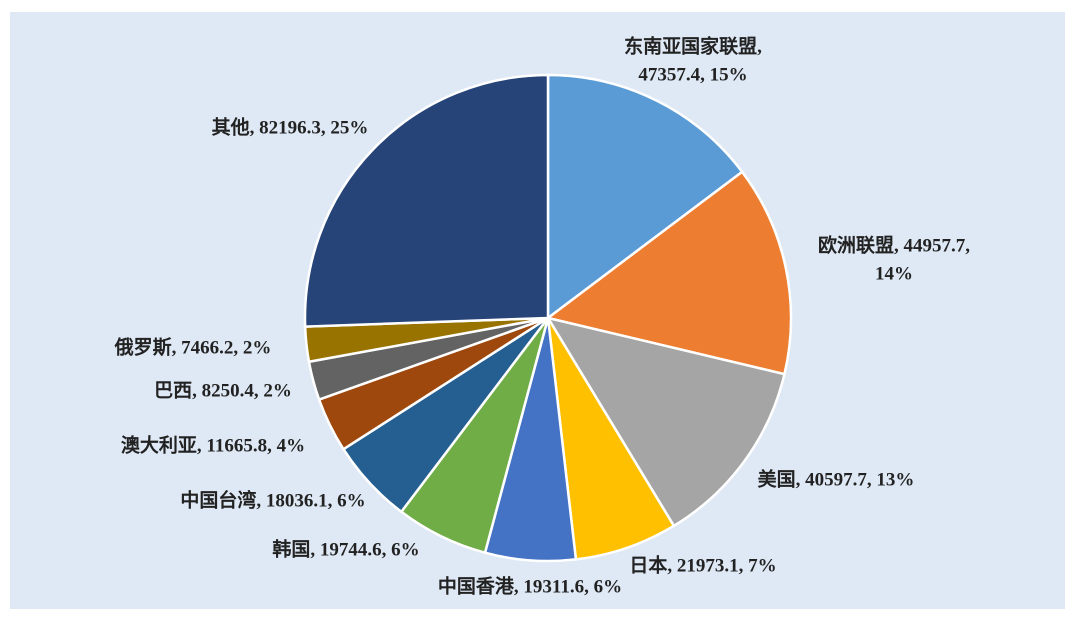 This screenshot has width=1075, height=619. I want to click on data-label: 俄罗斯, 7466.2, 2%, so click(193, 346).